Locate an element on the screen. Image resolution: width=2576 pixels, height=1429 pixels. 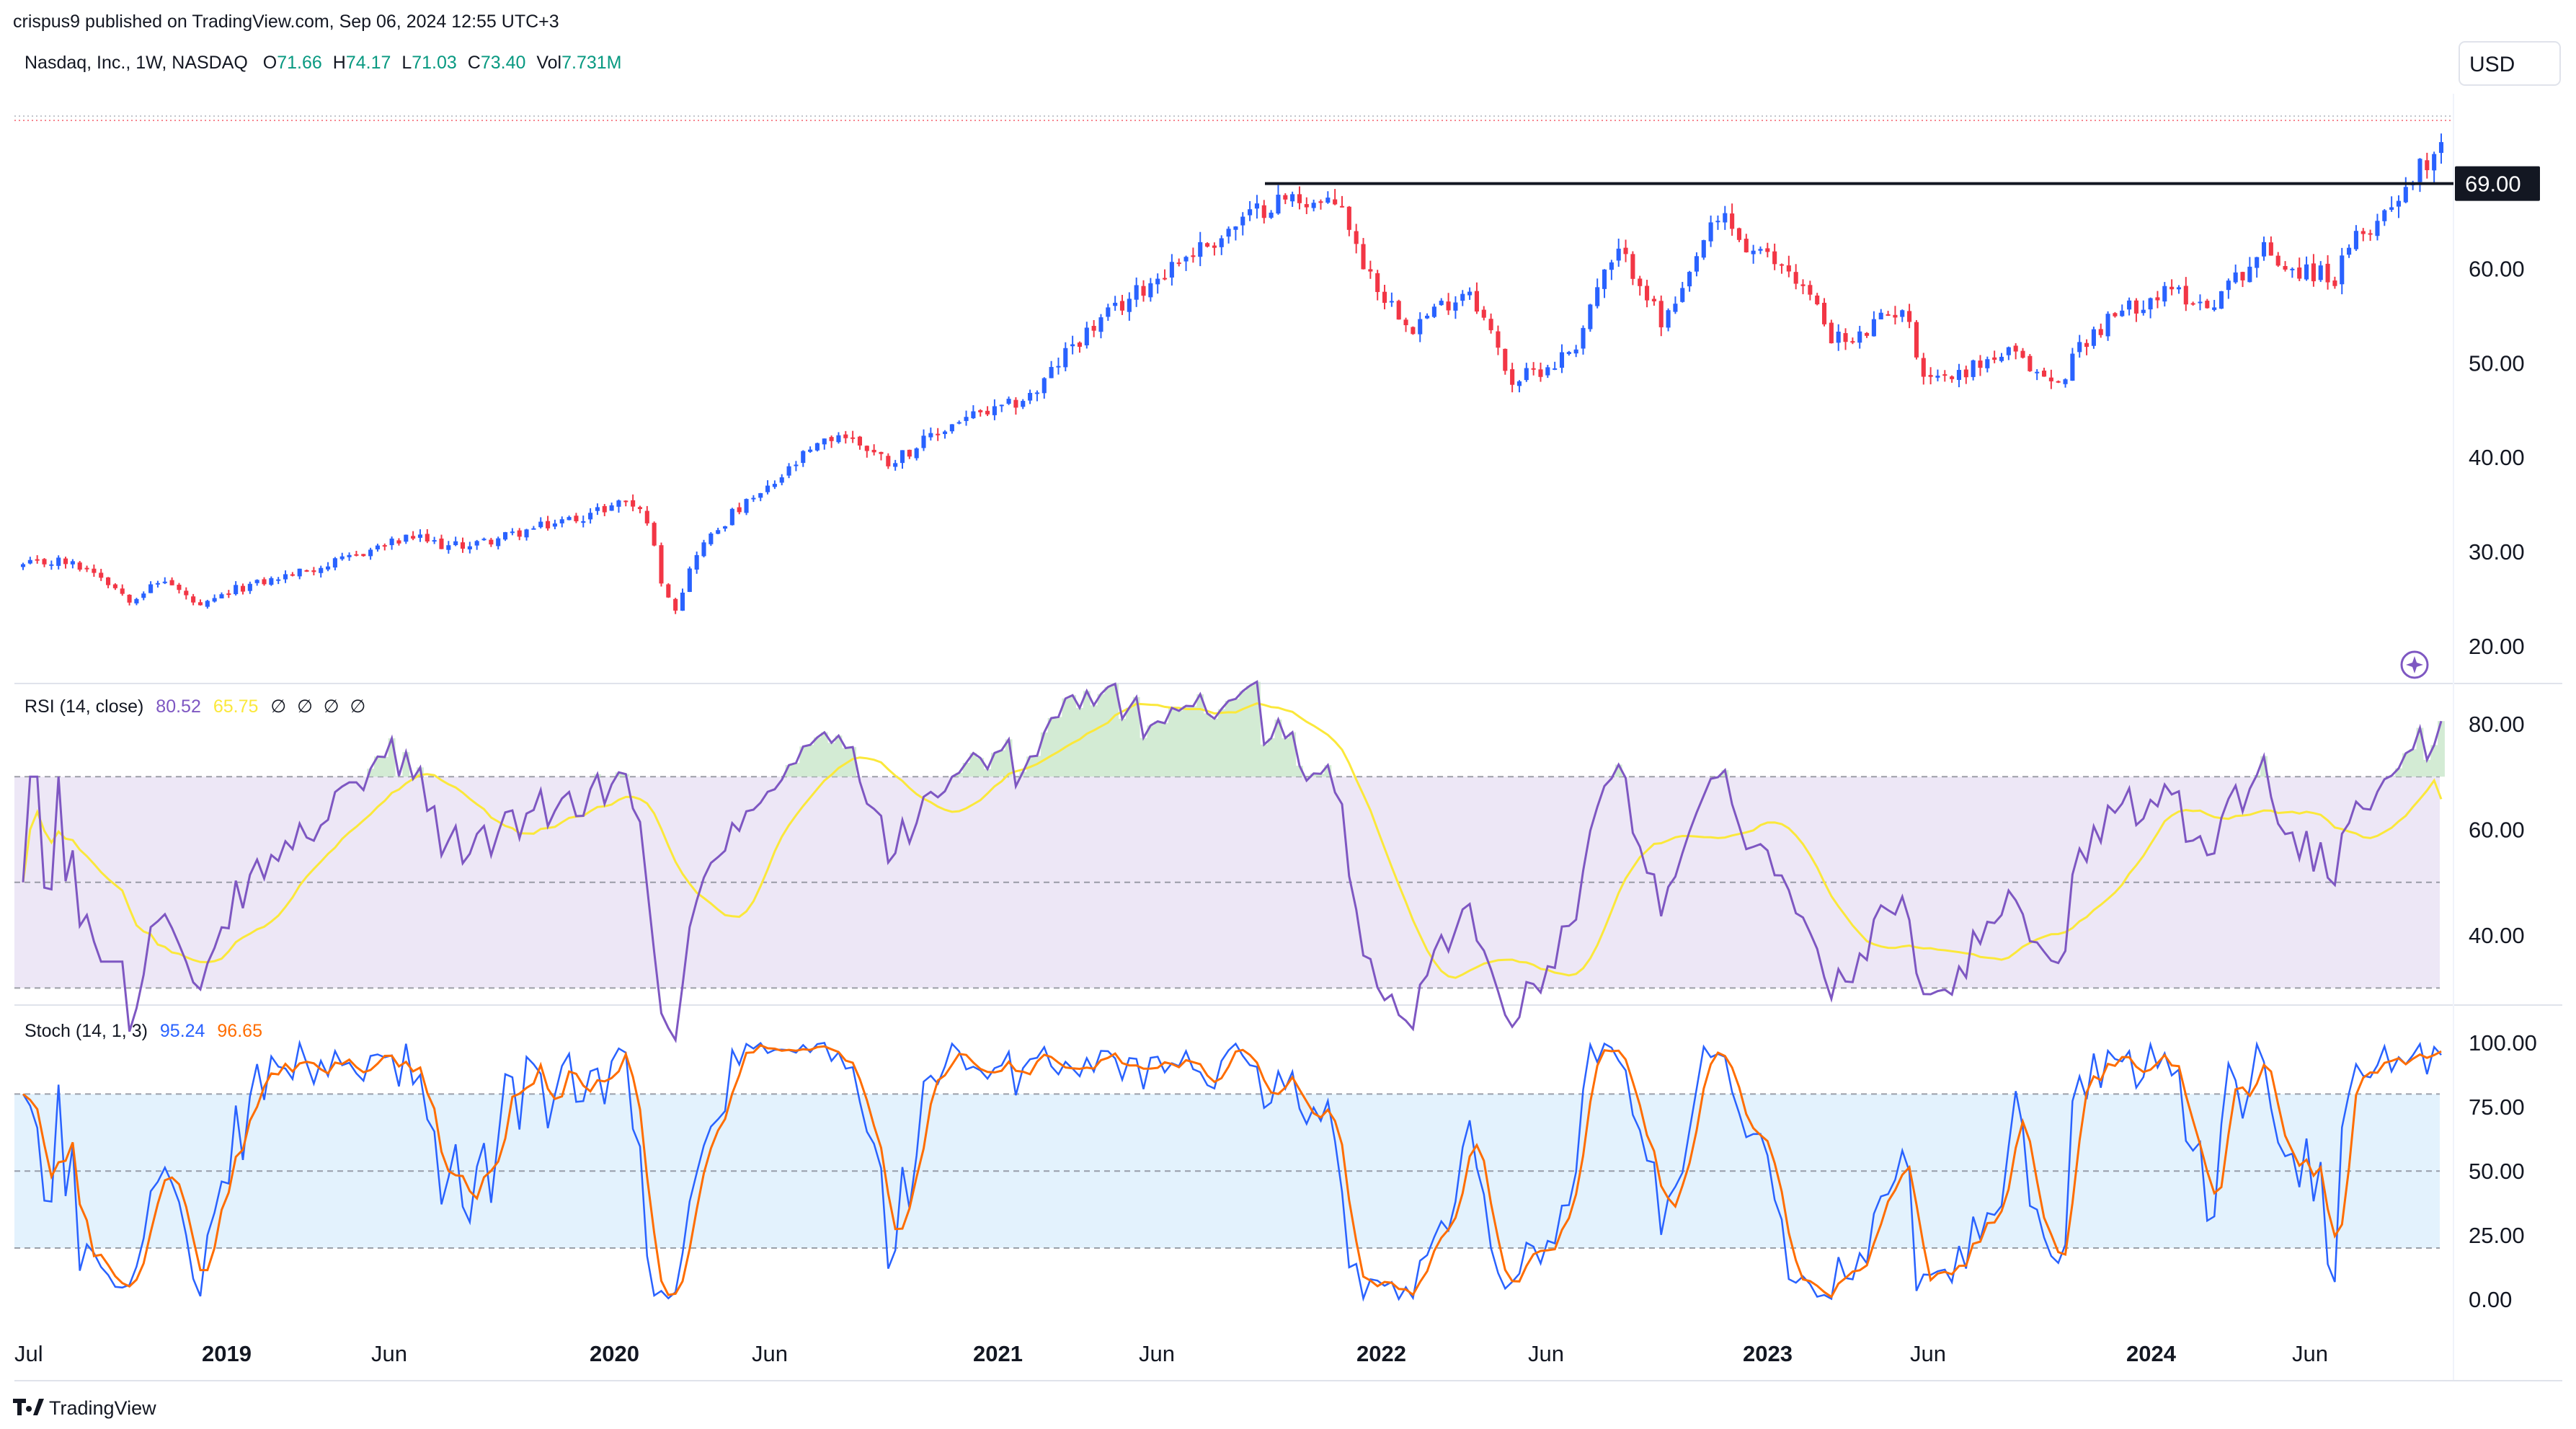
currency-button-label: USD is located at coordinates (2492, 65).